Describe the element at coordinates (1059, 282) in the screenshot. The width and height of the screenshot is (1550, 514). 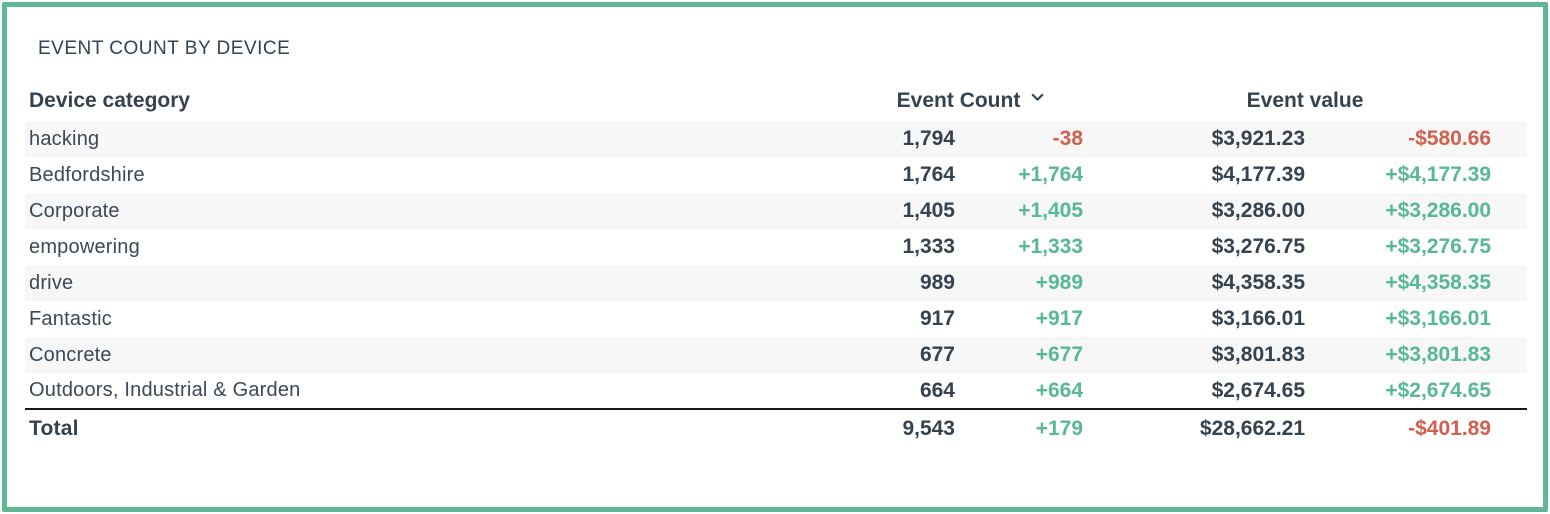
I see `count-delta-cell: +989` at that location.